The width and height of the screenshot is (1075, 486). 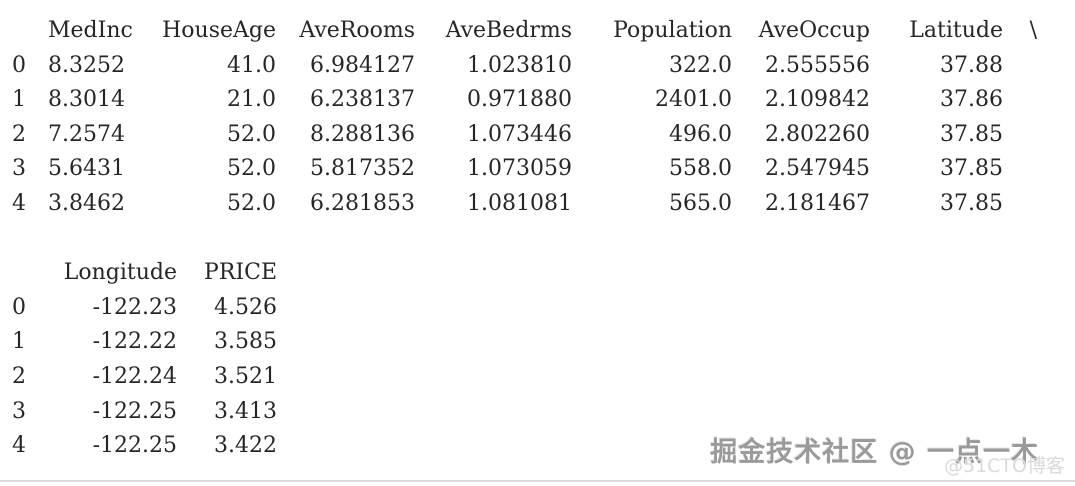 I want to click on df-cell: 41.0, so click(x=251, y=65).